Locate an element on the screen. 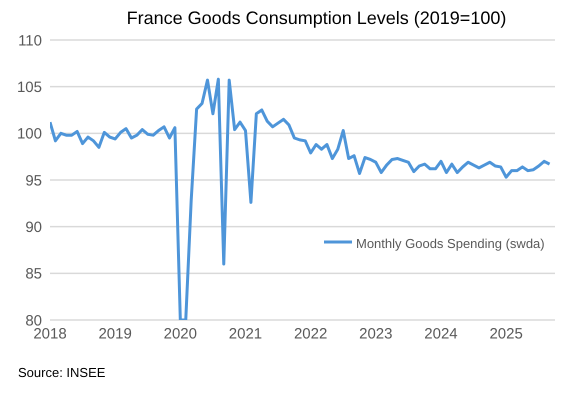 The height and width of the screenshot is (398, 573). y-tick-label: 90 is located at coordinates (33, 227).